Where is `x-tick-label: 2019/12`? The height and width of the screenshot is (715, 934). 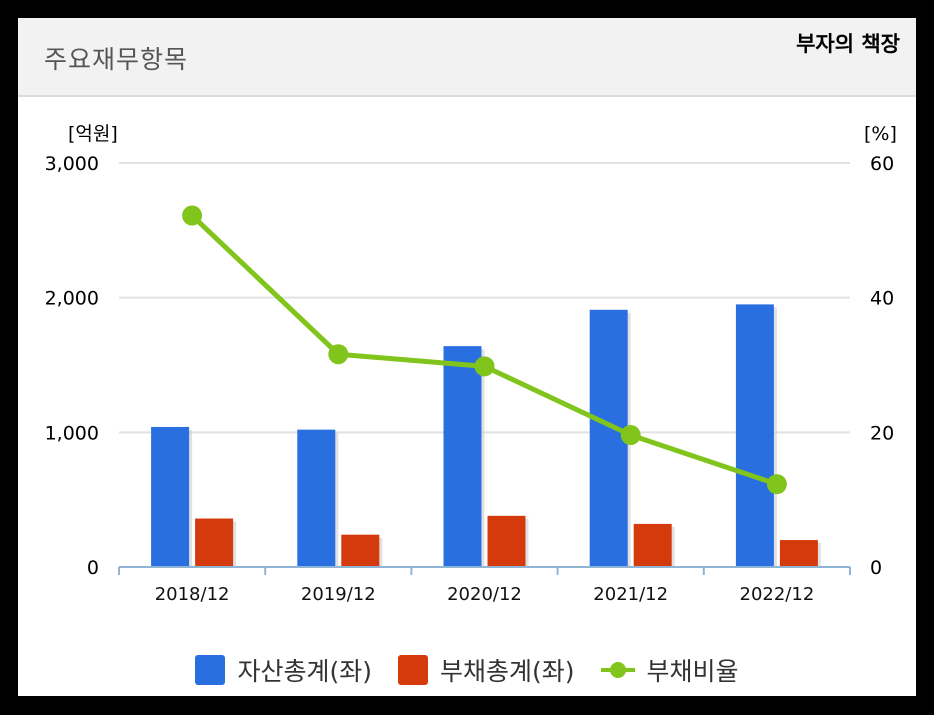 x-tick-label: 2019/12 is located at coordinates (338, 594).